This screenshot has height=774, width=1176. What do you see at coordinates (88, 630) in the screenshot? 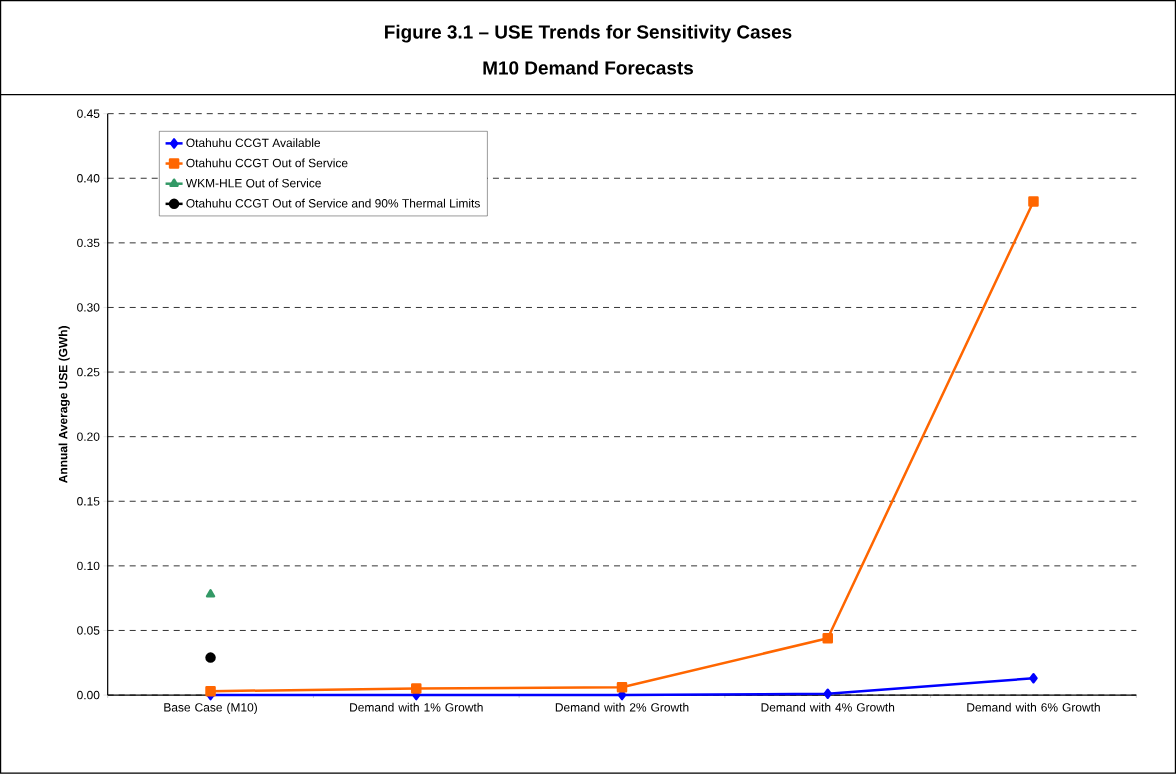
I see `y-tick-label: 0.05` at bounding box center [88, 630].